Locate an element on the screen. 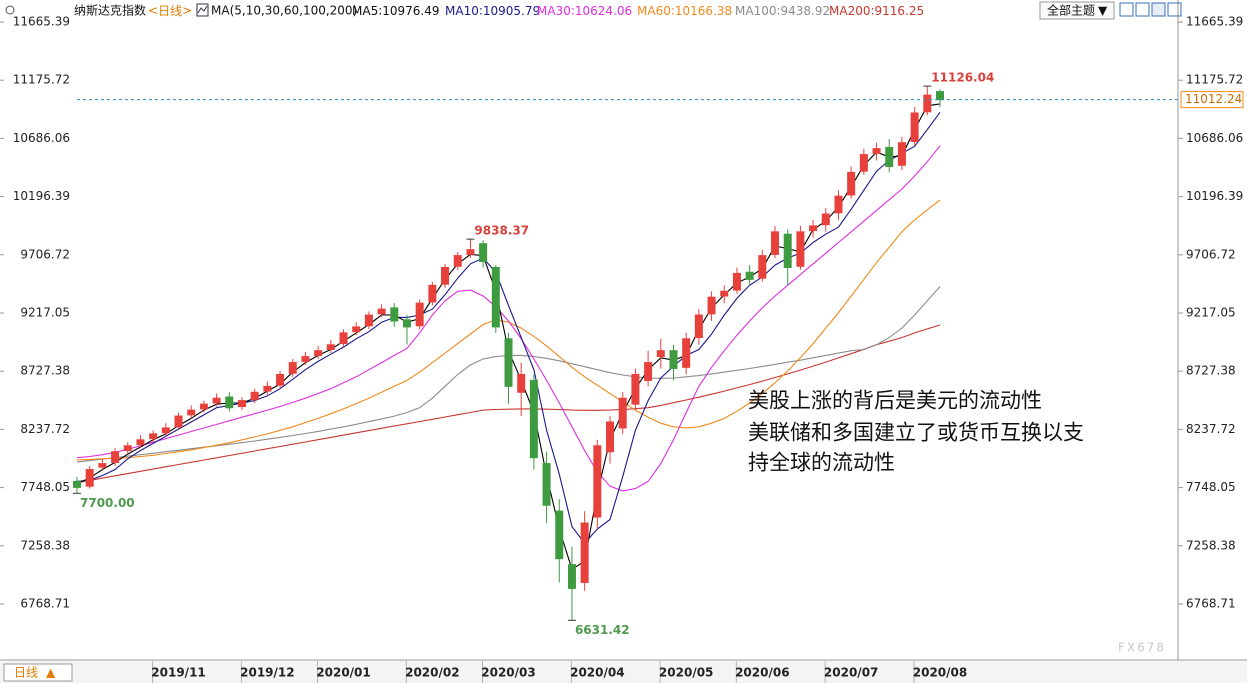  period-selector: <日线> is located at coordinates (170, 11).